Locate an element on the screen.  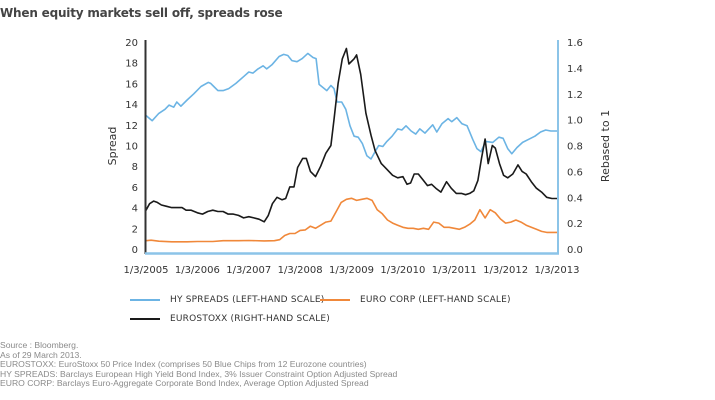
legend-item-hy-spreads: HY SPREADS (LEFT-HAND SCALE) is located at coordinates (227, 300).